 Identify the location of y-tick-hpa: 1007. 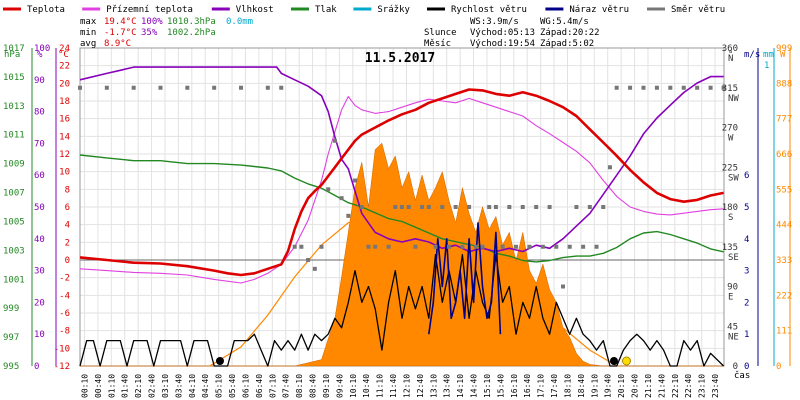
(14, 194).